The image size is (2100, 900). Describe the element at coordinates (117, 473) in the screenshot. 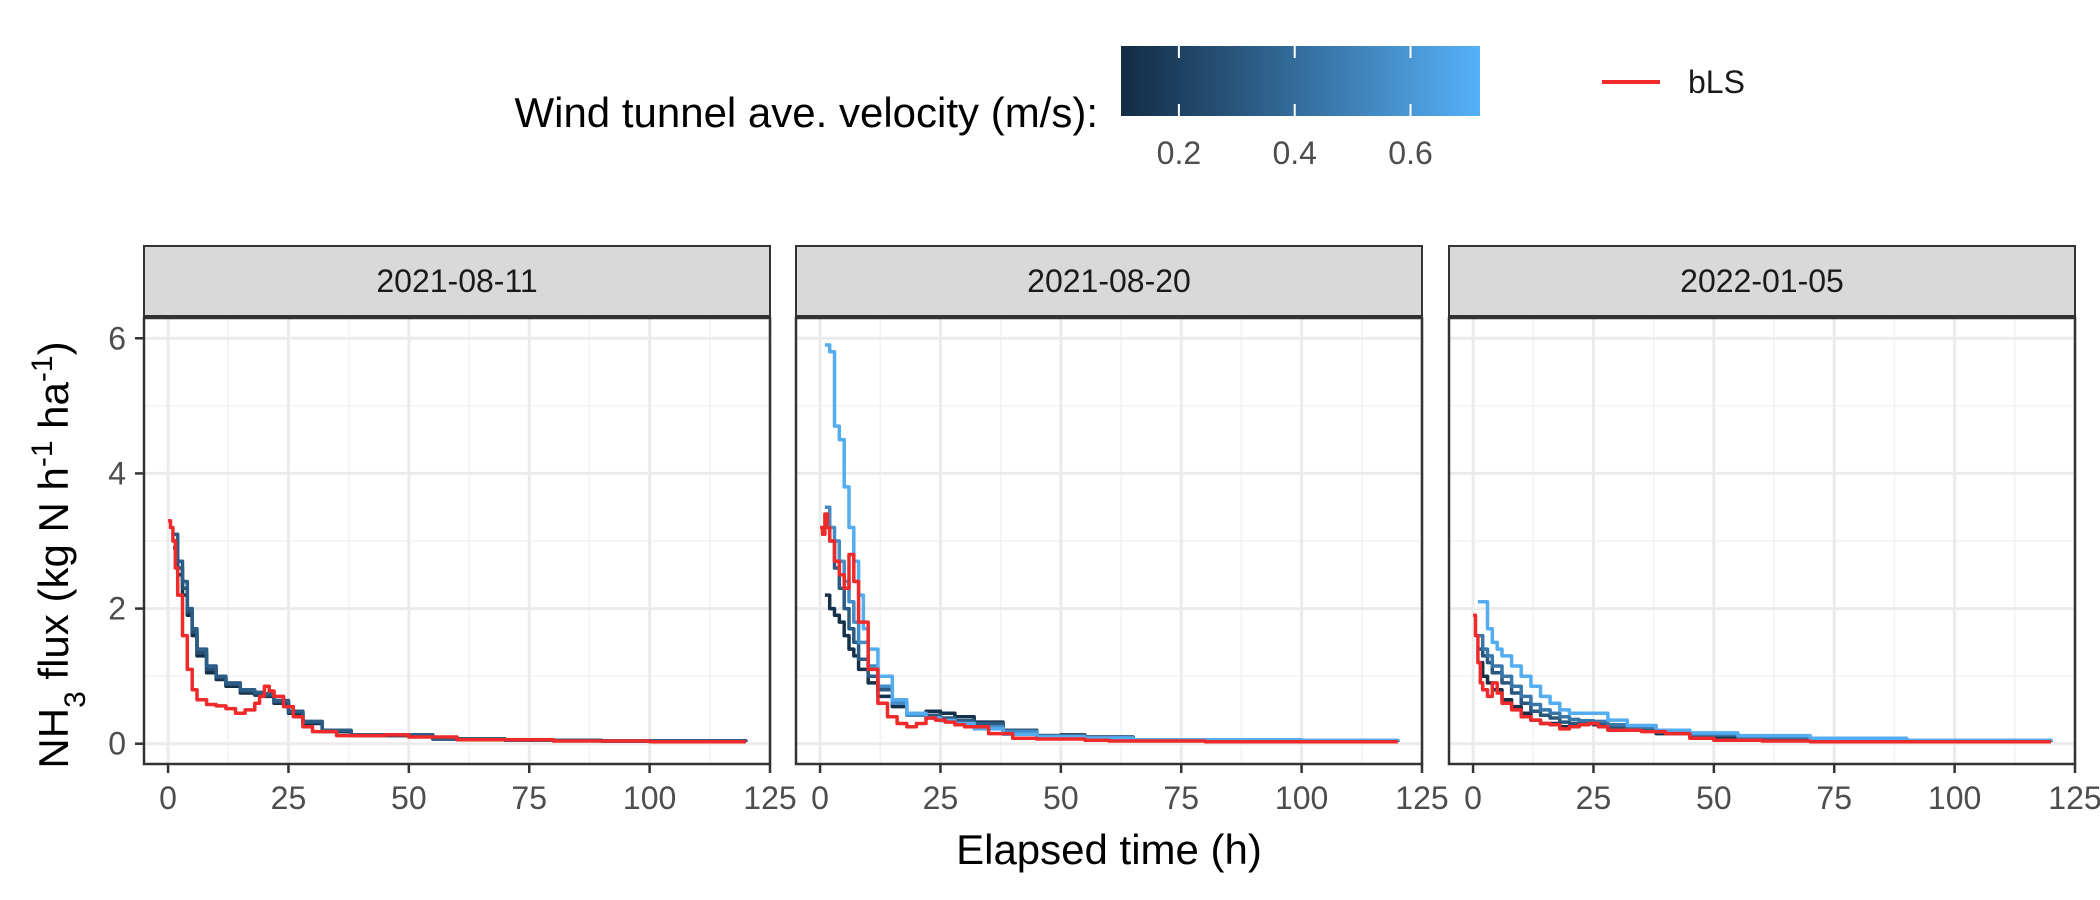

I see `y-tick-label: 4` at that location.